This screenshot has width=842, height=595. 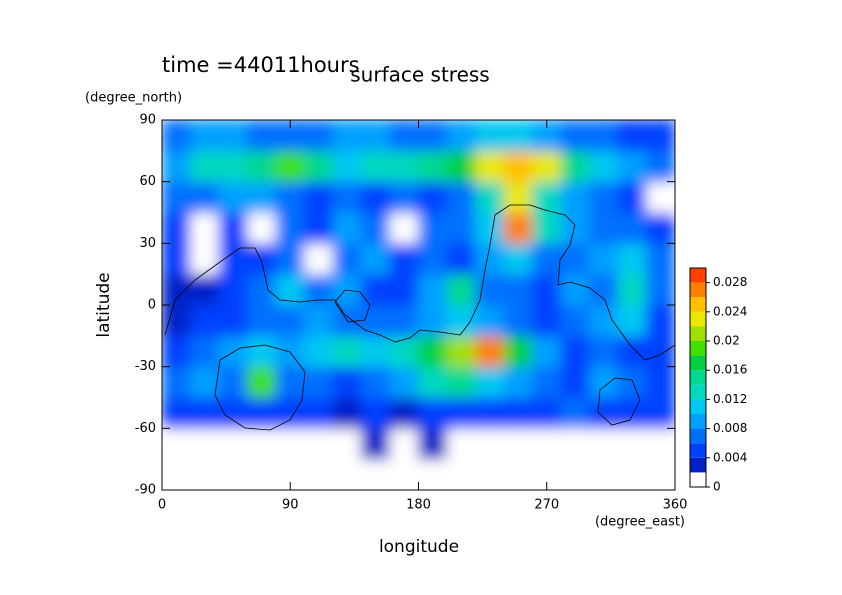 I want to click on y-tick-label: -90, so click(x=145, y=490).